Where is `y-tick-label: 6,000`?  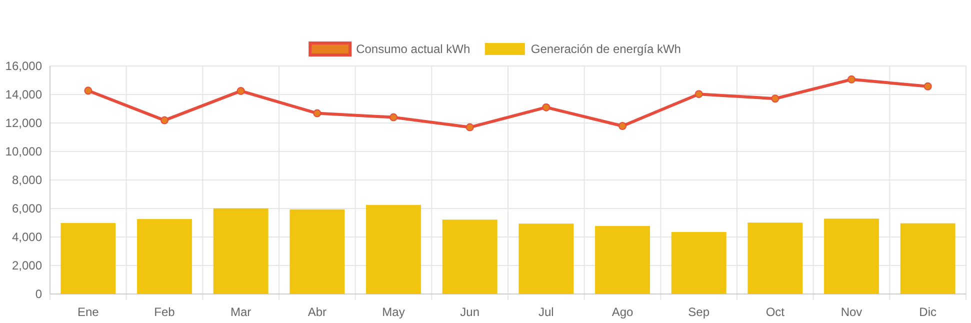
y-tick-label: 6,000 is located at coordinates (27, 209).